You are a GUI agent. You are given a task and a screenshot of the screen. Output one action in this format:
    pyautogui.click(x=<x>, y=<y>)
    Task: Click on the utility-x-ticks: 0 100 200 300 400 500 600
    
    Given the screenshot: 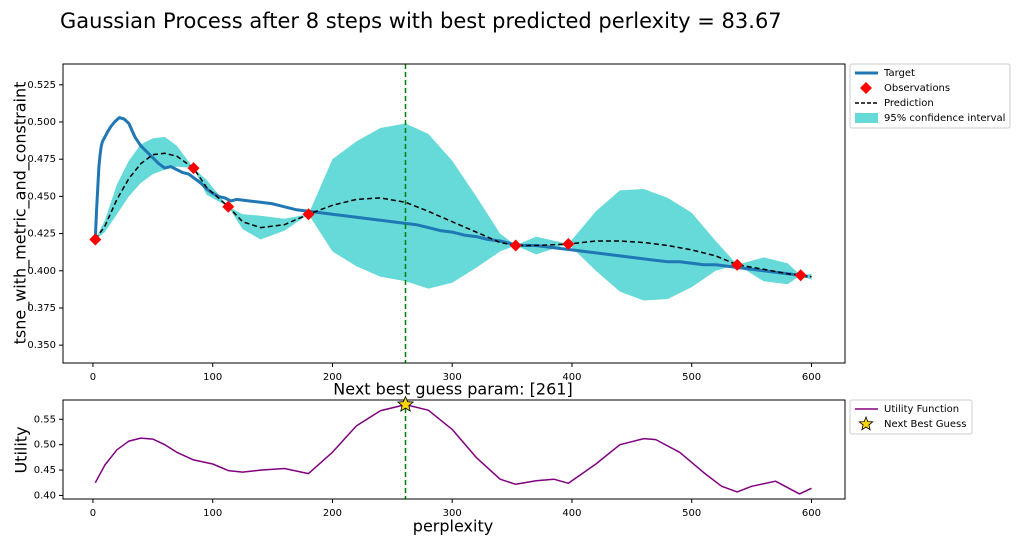 What is the action you would take?
    pyautogui.click(x=455, y=509)
    